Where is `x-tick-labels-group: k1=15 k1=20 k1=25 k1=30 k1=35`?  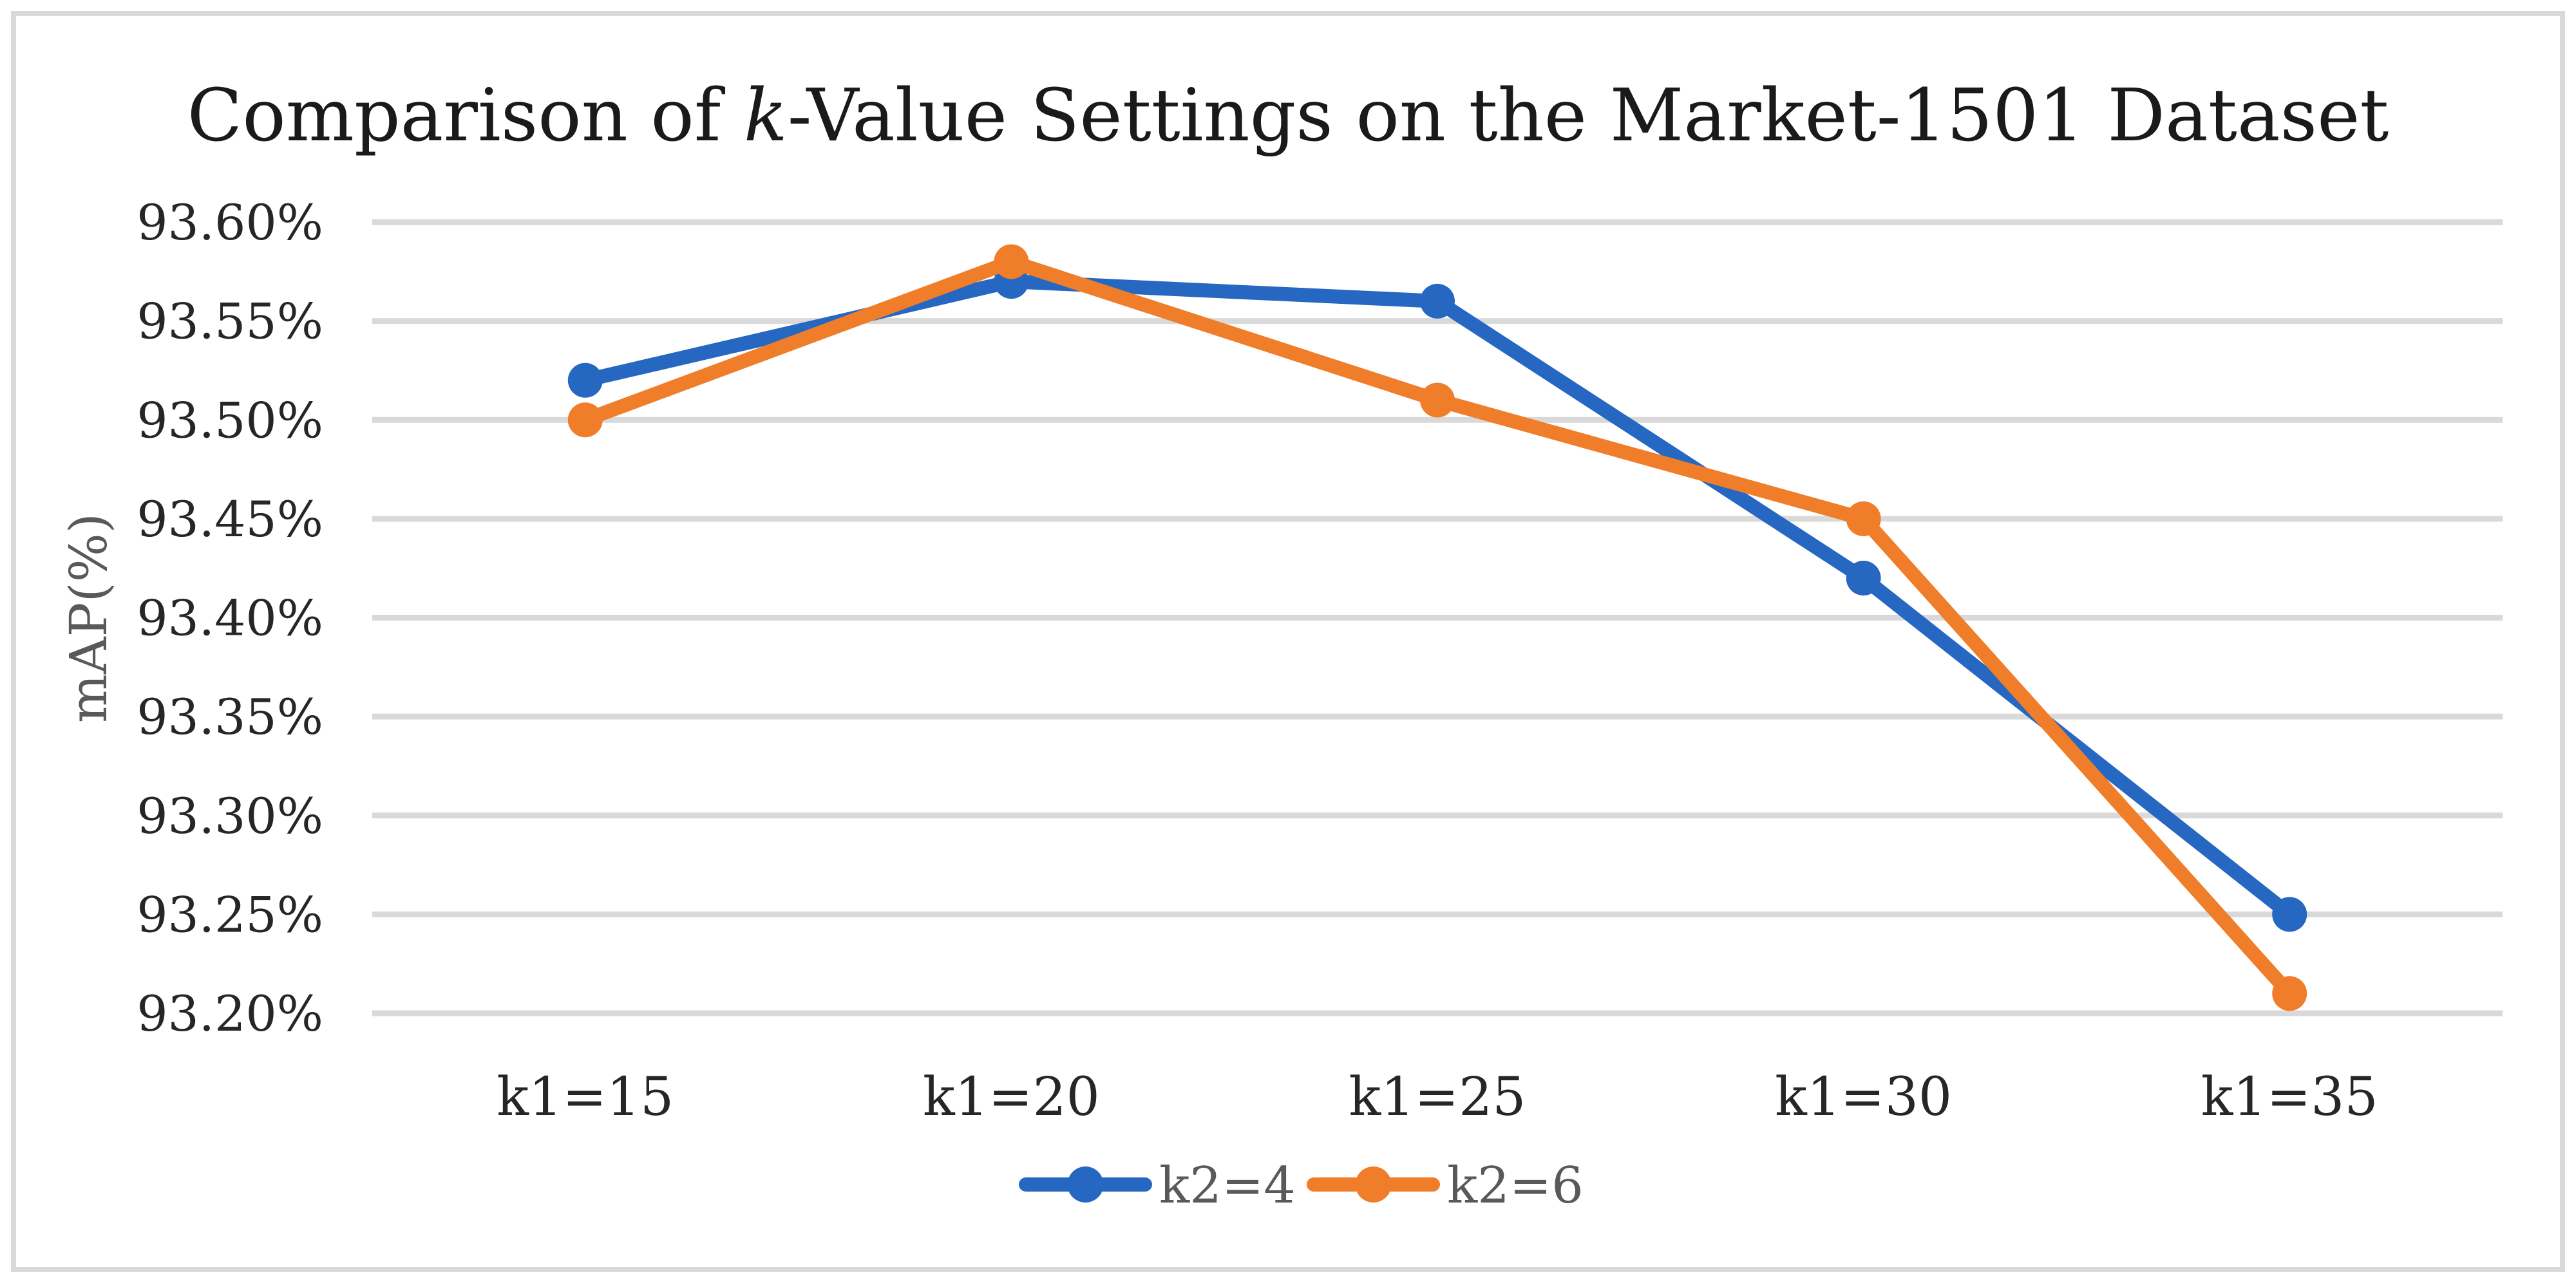 x-tick-labels-group: k1=15 k1=20 k1=25 k1=30 k1=35 is located at coordinates (1438, 1097).